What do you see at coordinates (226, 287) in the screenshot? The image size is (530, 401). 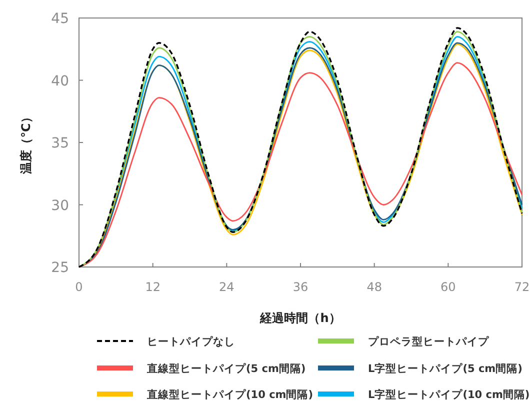 I see `x-tick-label: 24` at bounding box center [226, 287].